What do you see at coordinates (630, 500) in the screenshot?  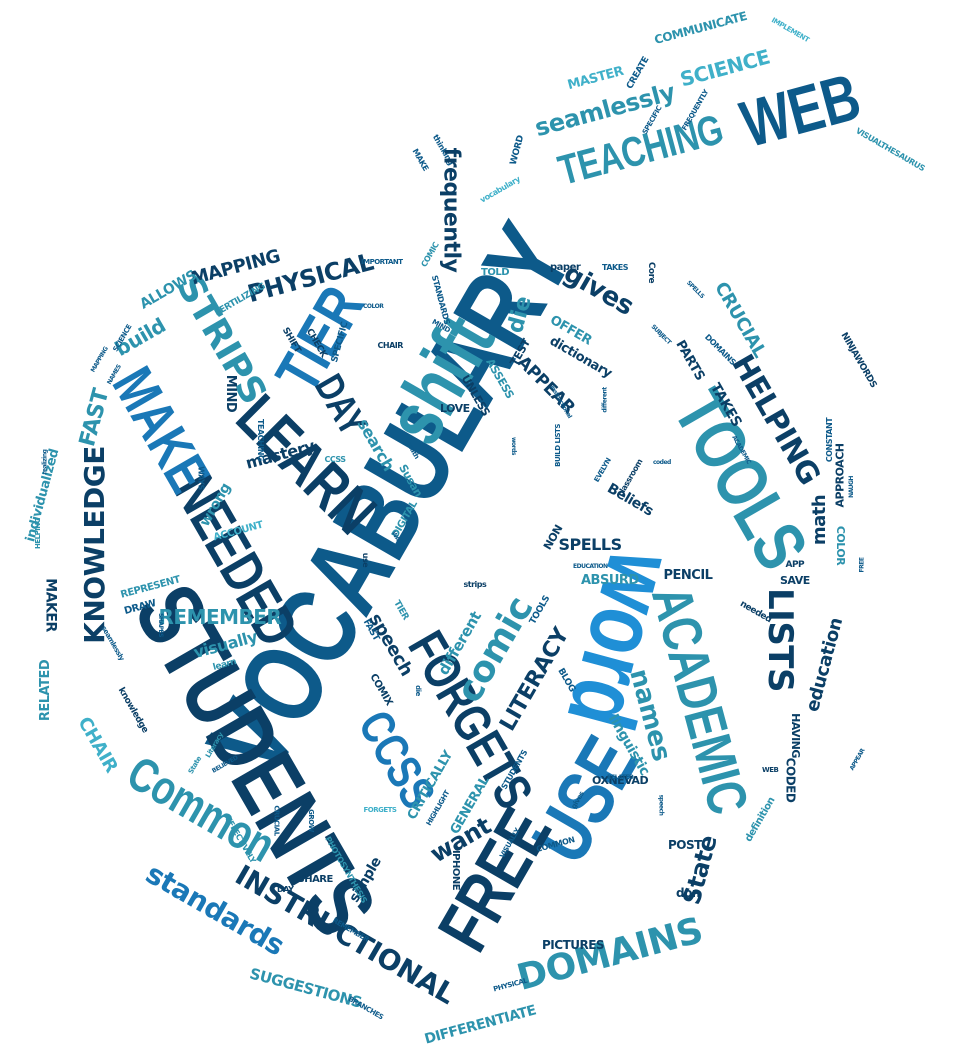 I see `cloud-word: Beliefs` at bounding box center [630, 500].